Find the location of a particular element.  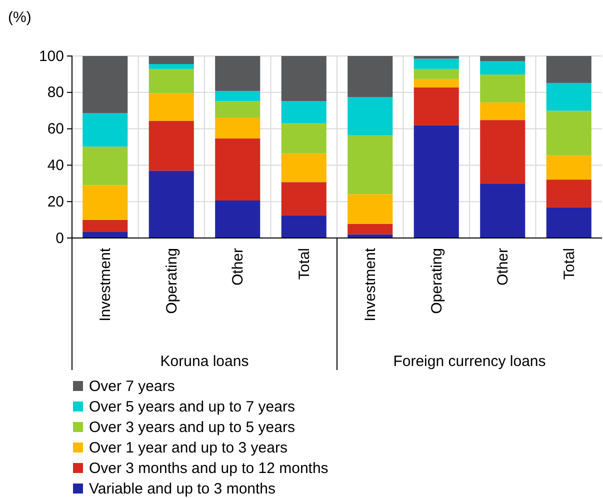

y-tick-label: 100 is located at coordinates (51, 56).